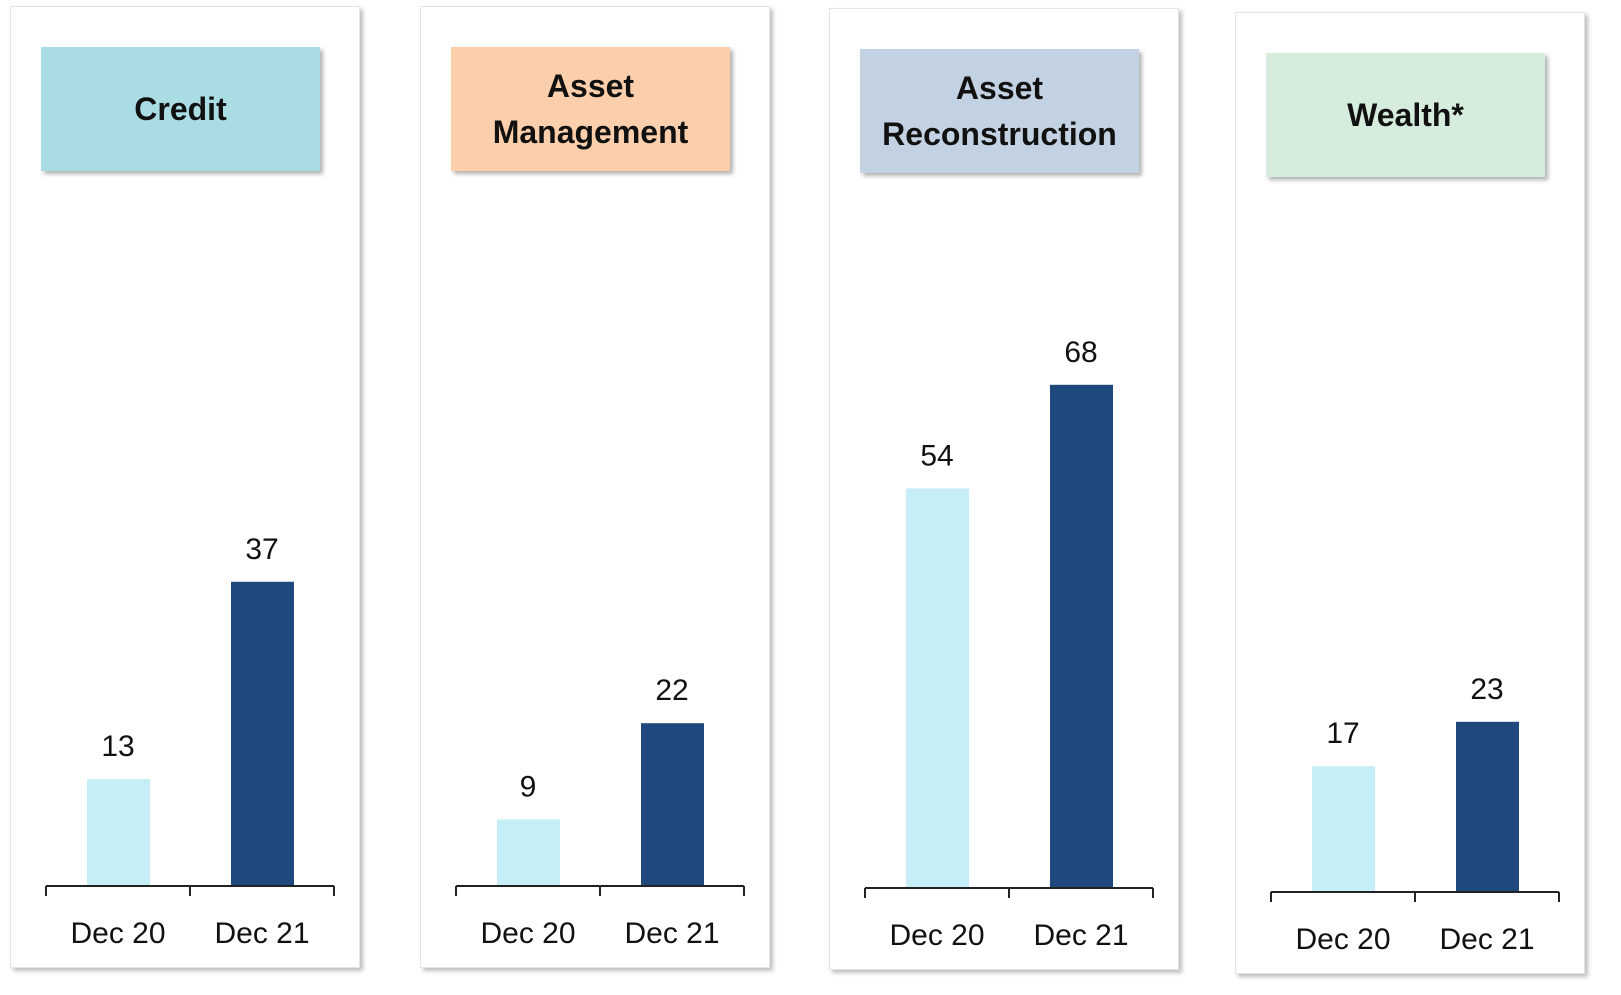  I want to click on title-box: Asset Management, so click(590, 109).